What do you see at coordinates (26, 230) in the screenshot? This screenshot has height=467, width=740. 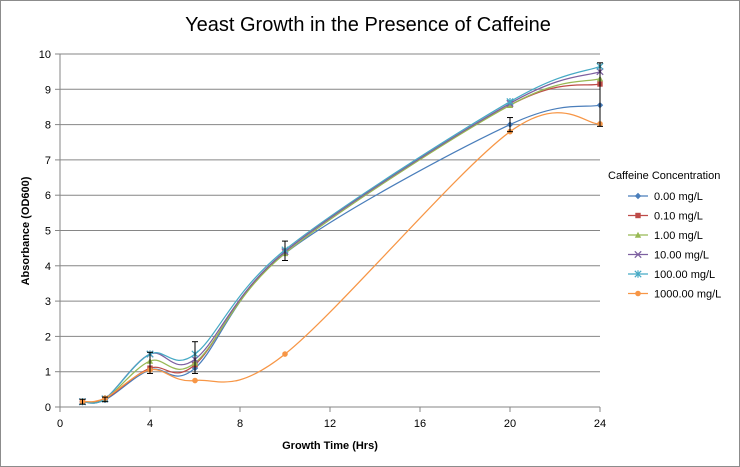 I see `y-axis-title: Absorbance (OD600)` at bounding box center [26, 230].